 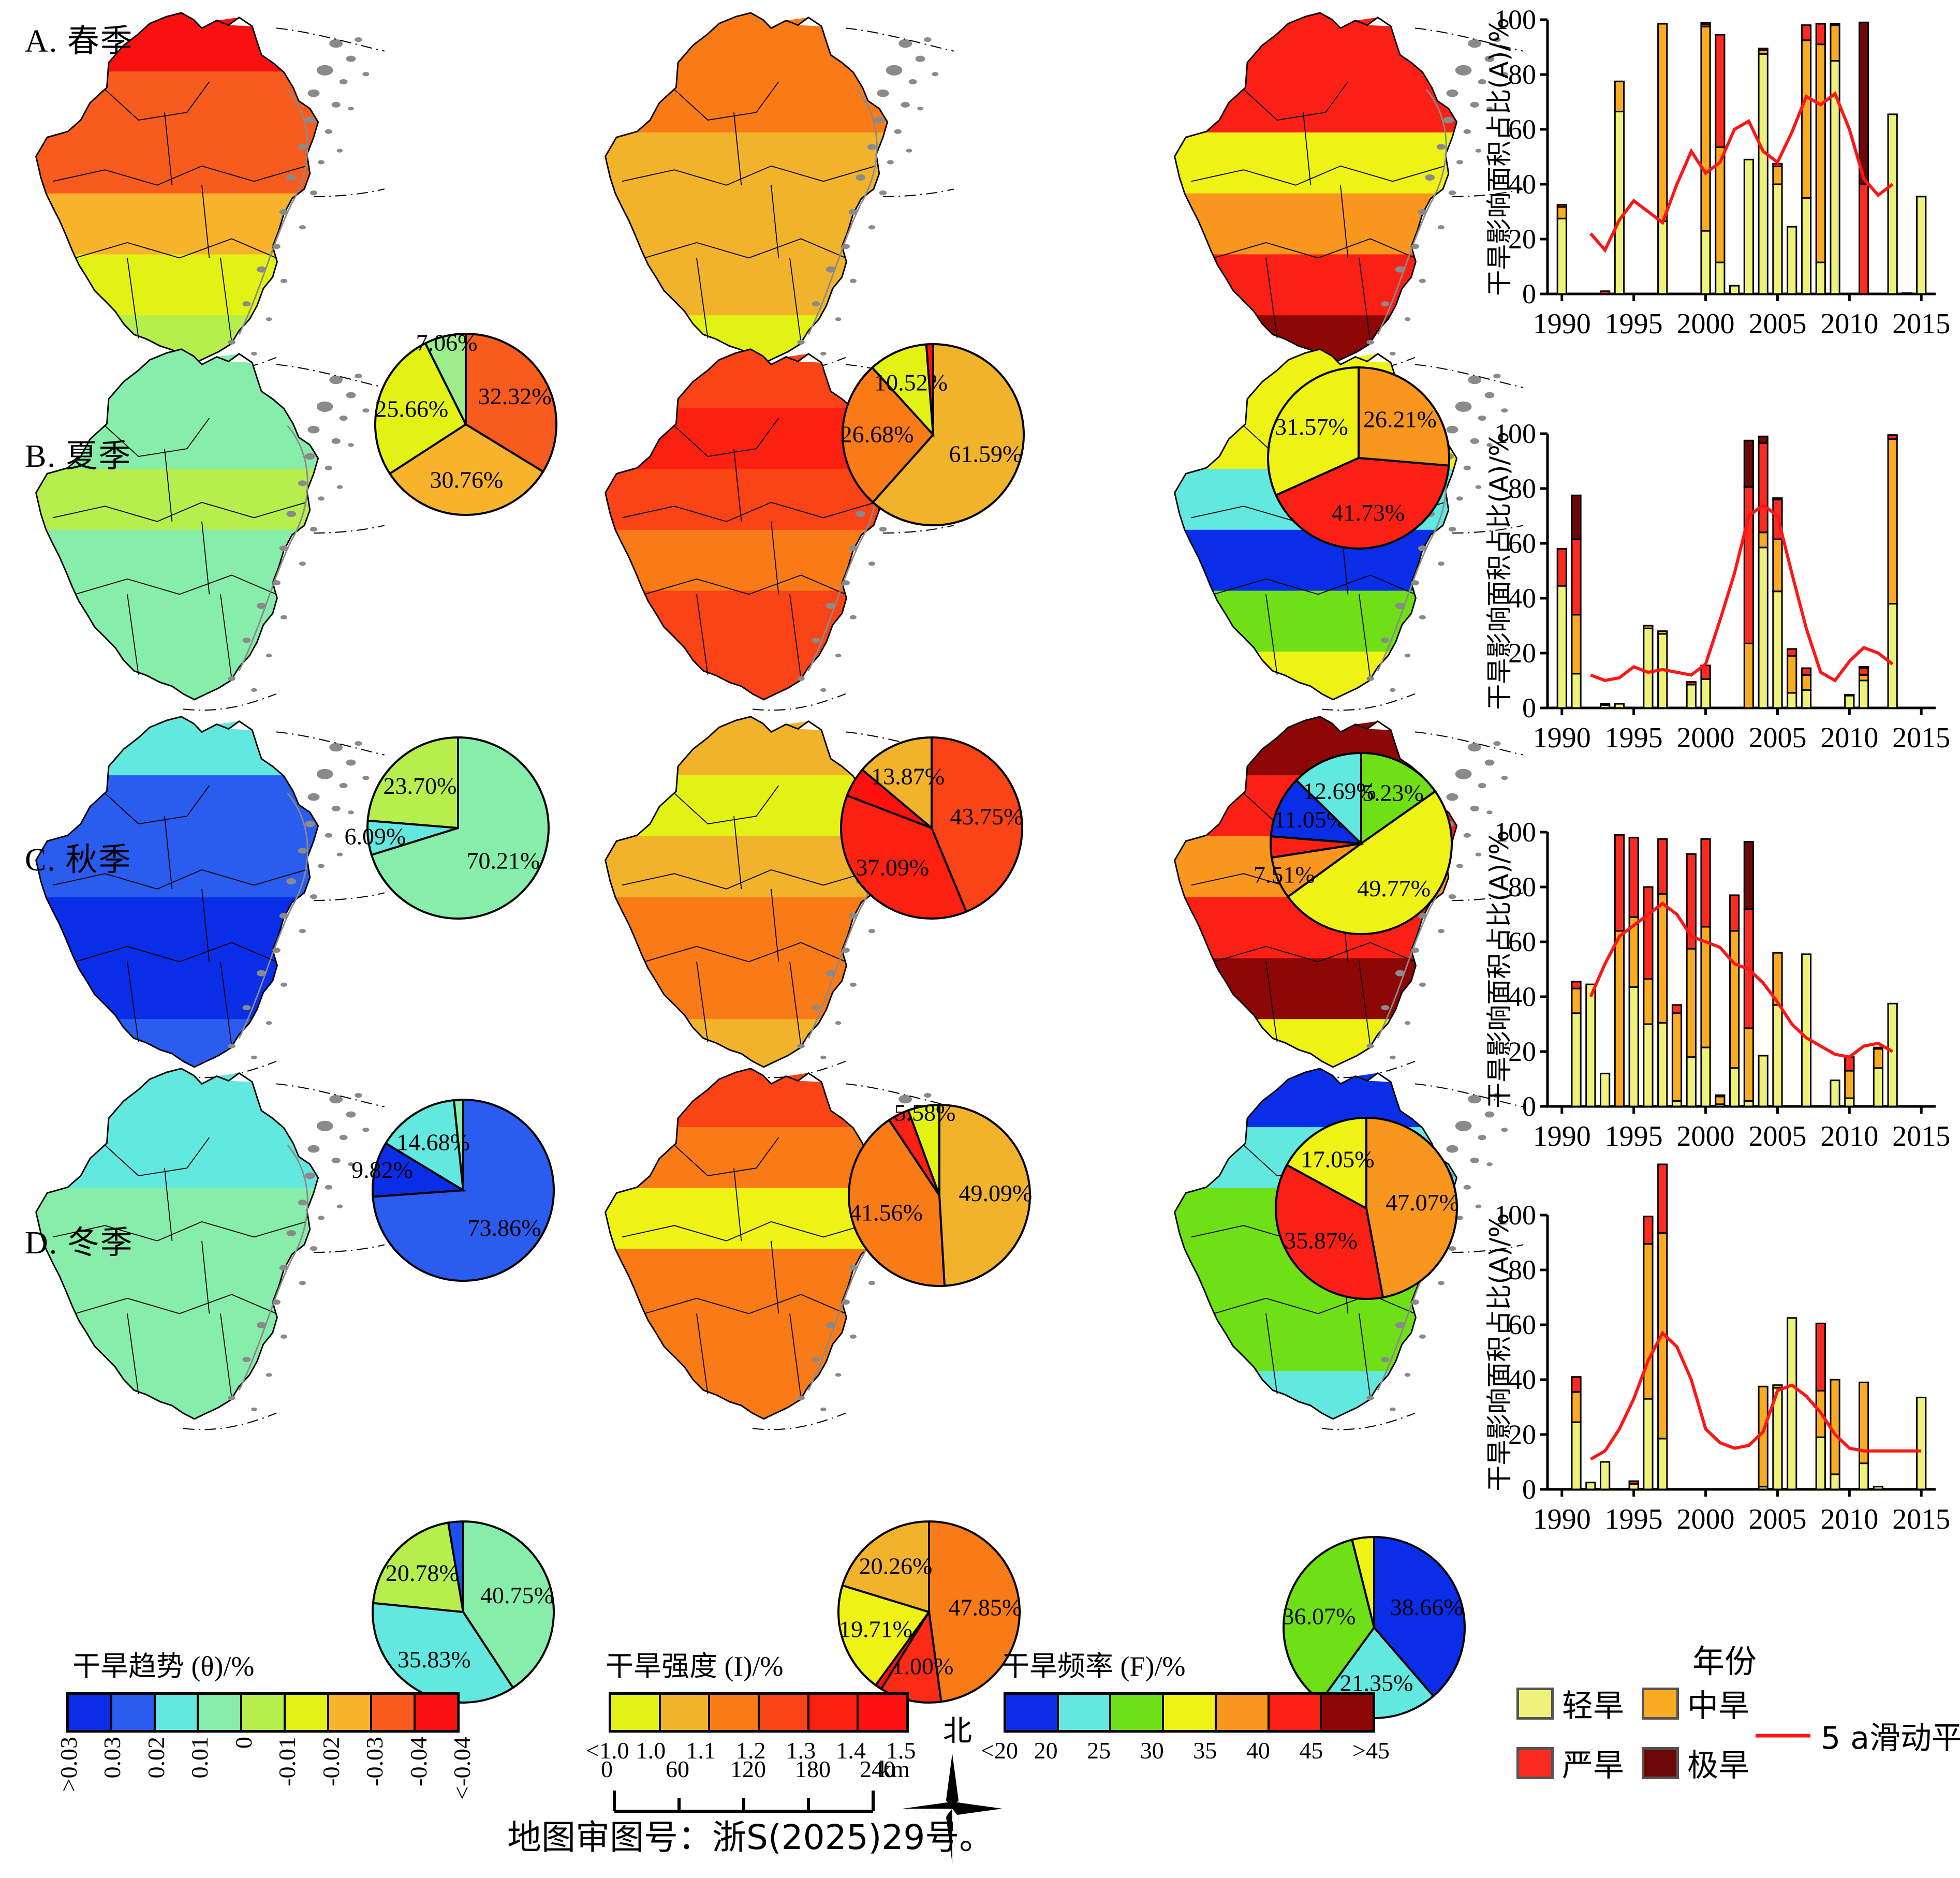 I want to click on legend-tick: 1.4, so click(x=851, y=1751).